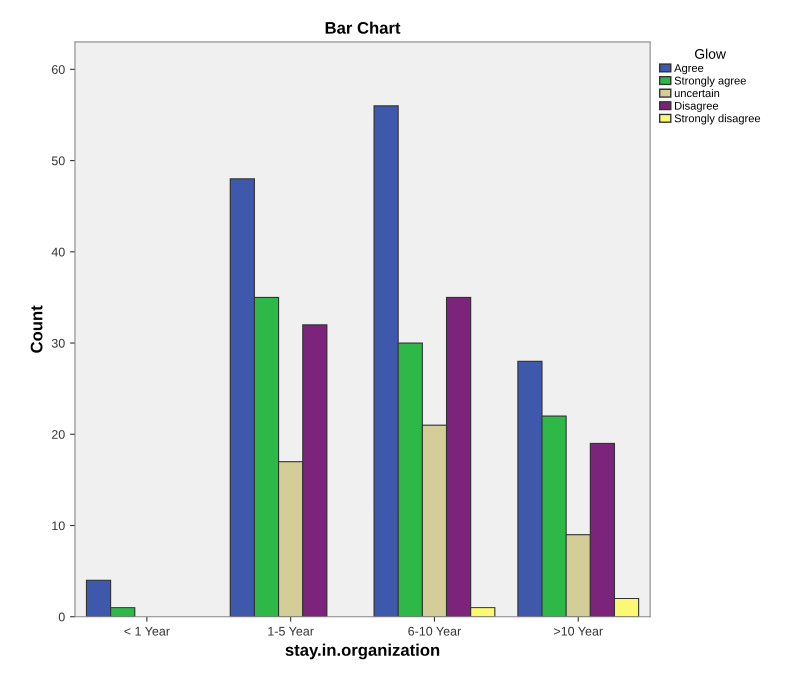  I want to click on y-tick-label: 40, so click(58, 252).